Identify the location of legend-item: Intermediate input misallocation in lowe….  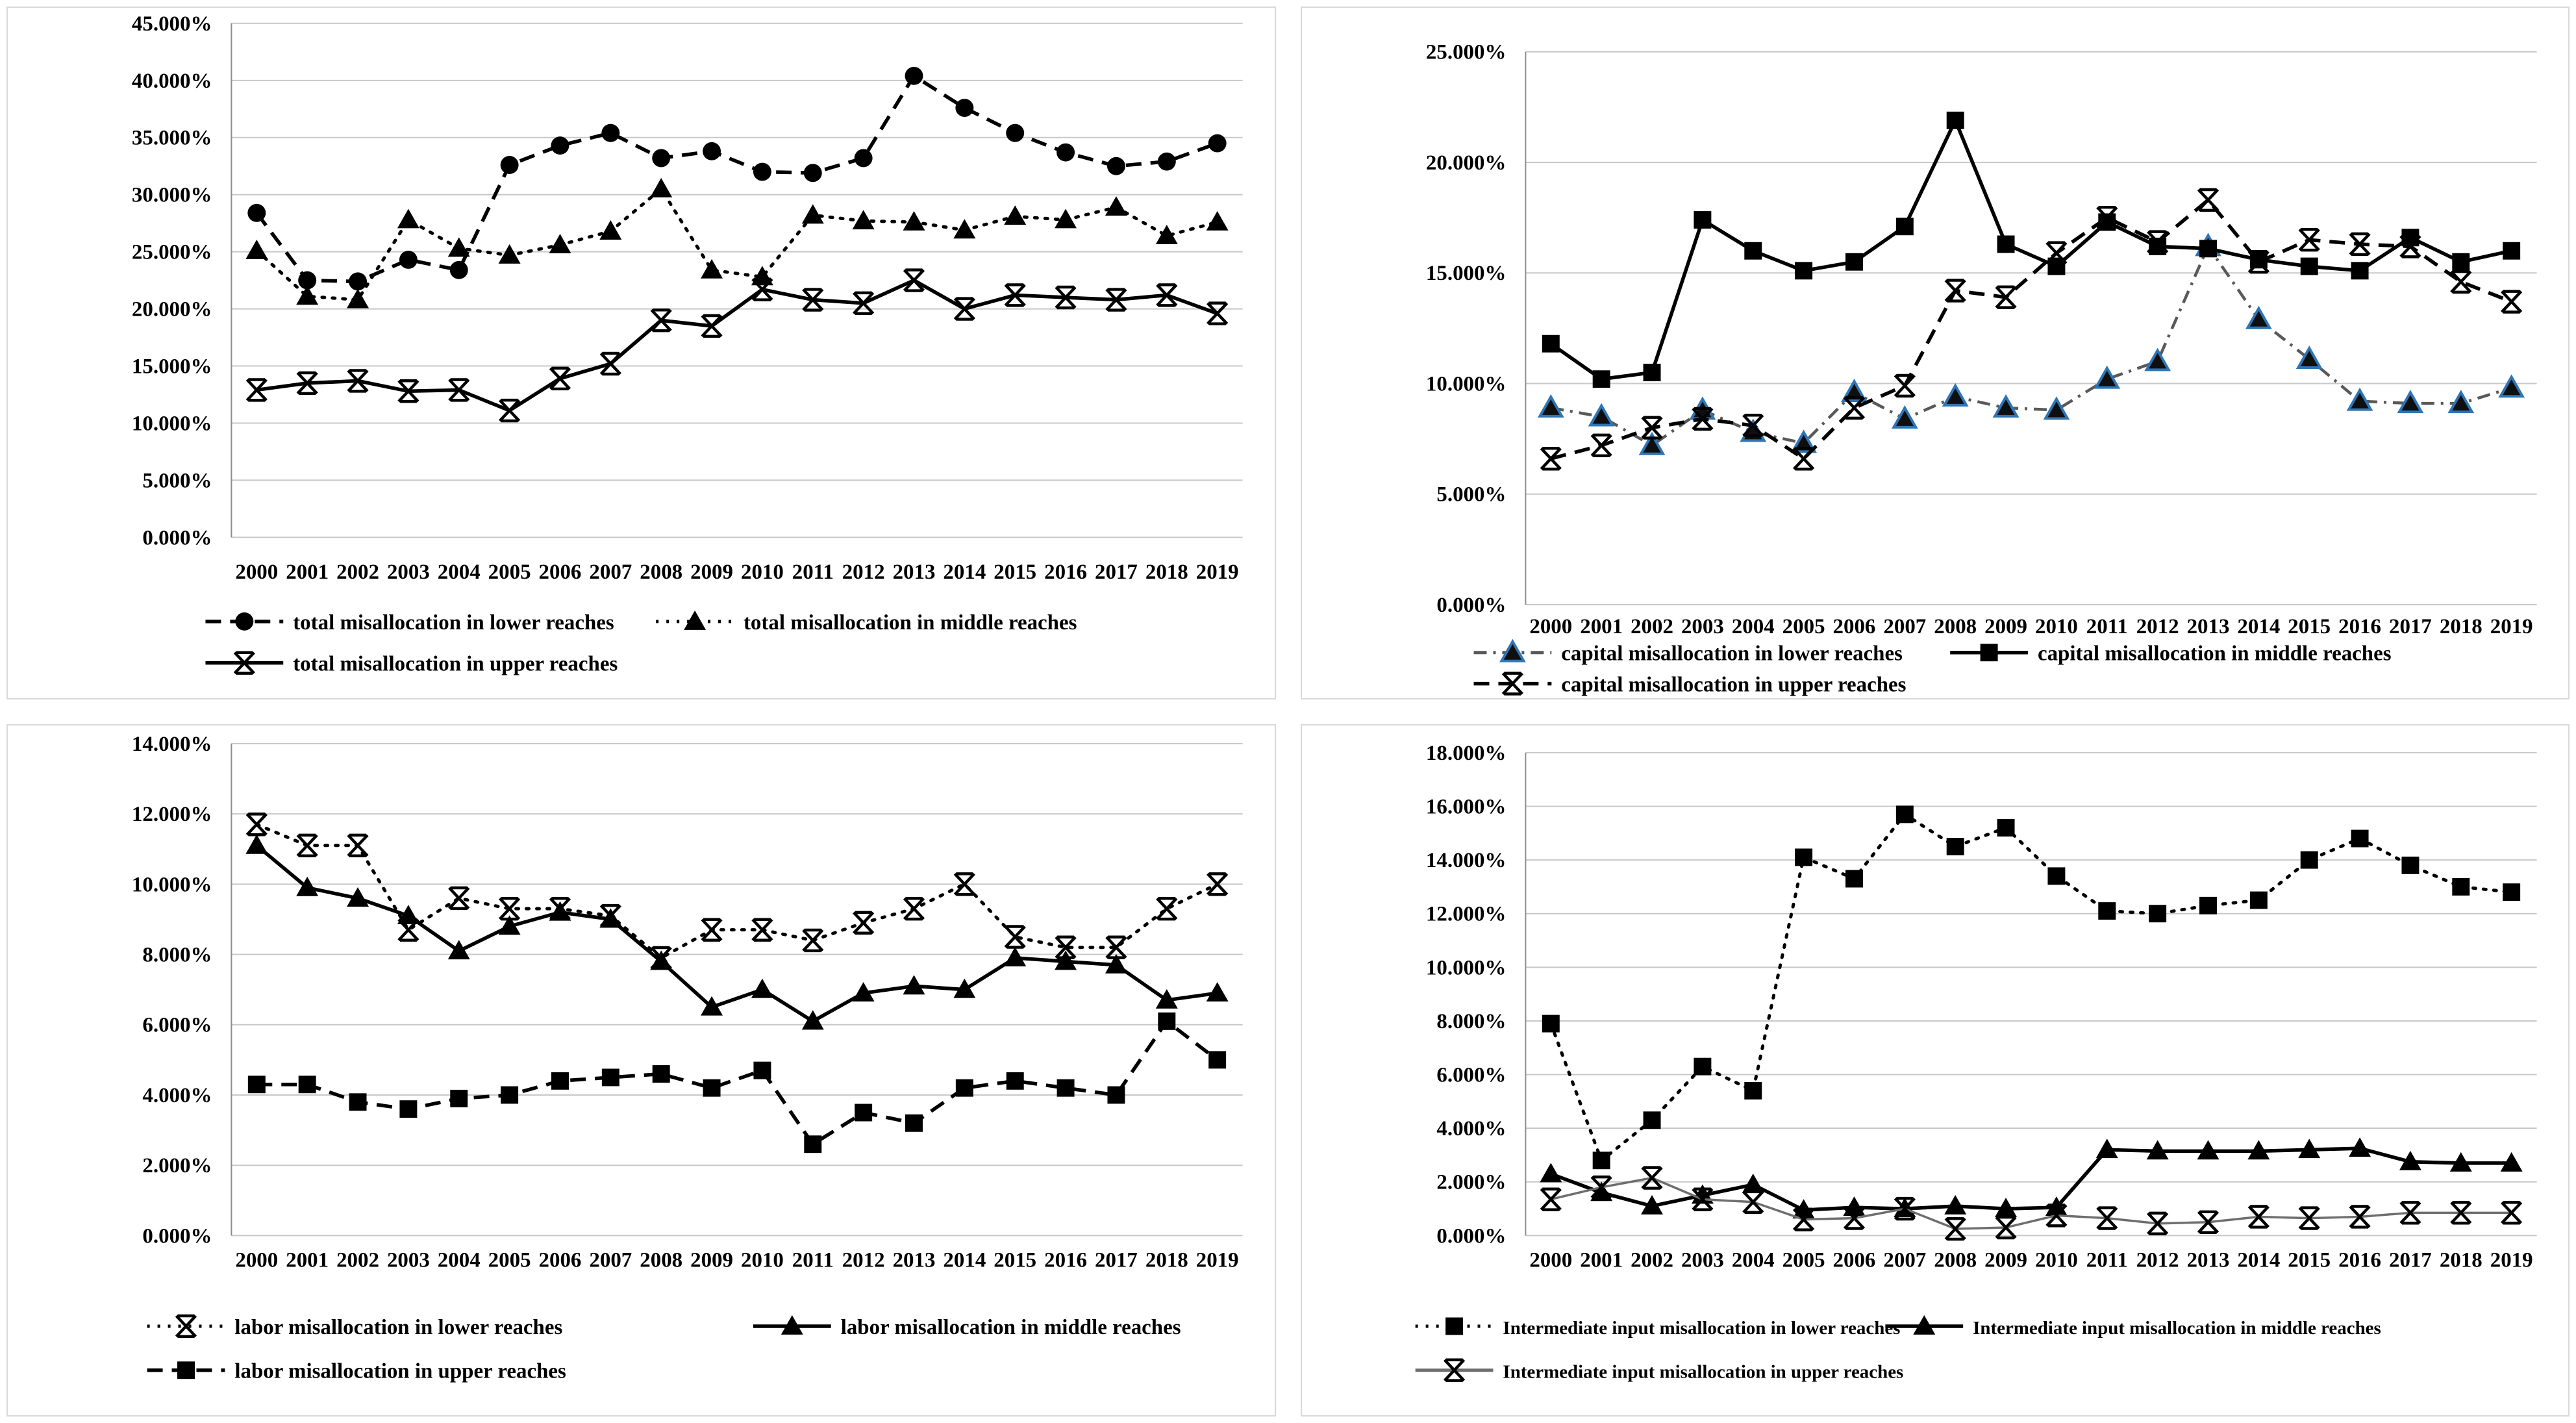
(1657, 1327).